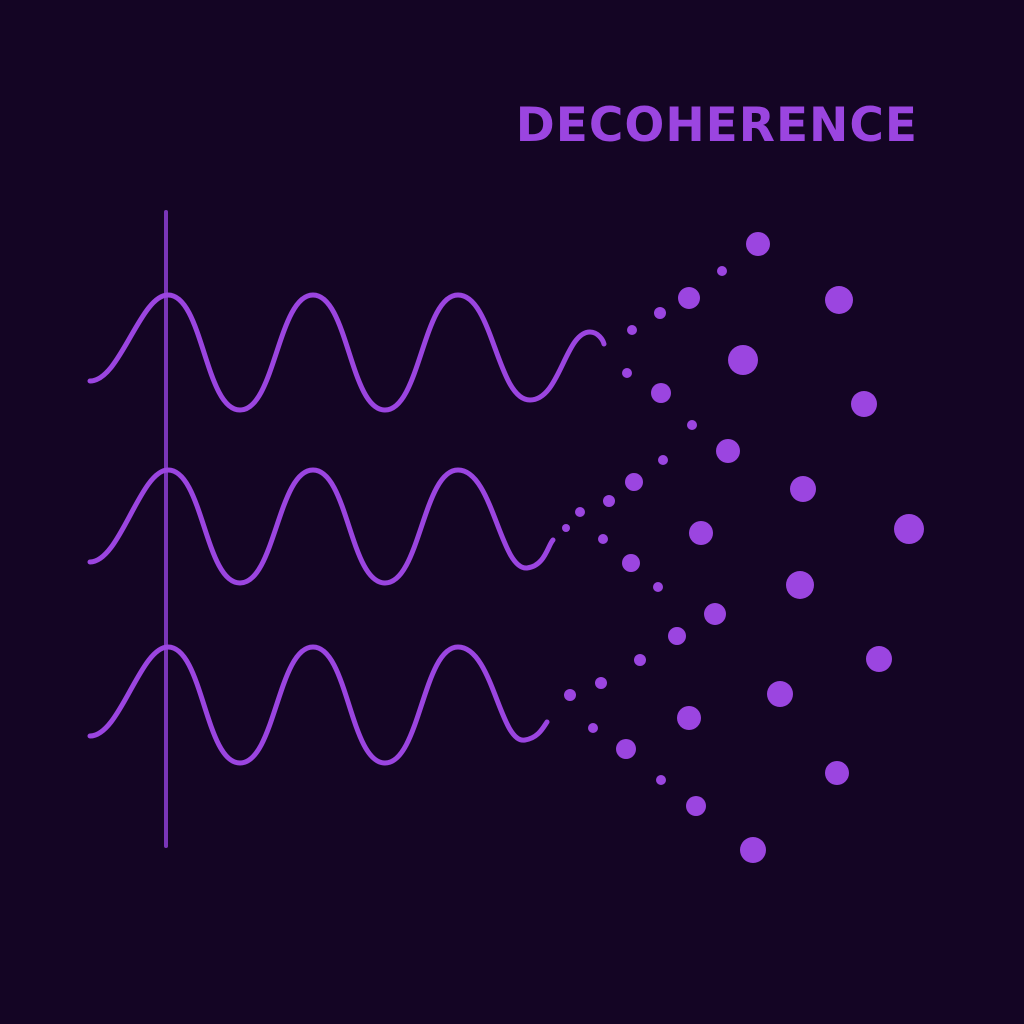 The height and width of the screenshot is (1024, 1024). Describe the element at coordinates (318, 705) in the screenshot. I see `coherent-wave-bottom` at that location.